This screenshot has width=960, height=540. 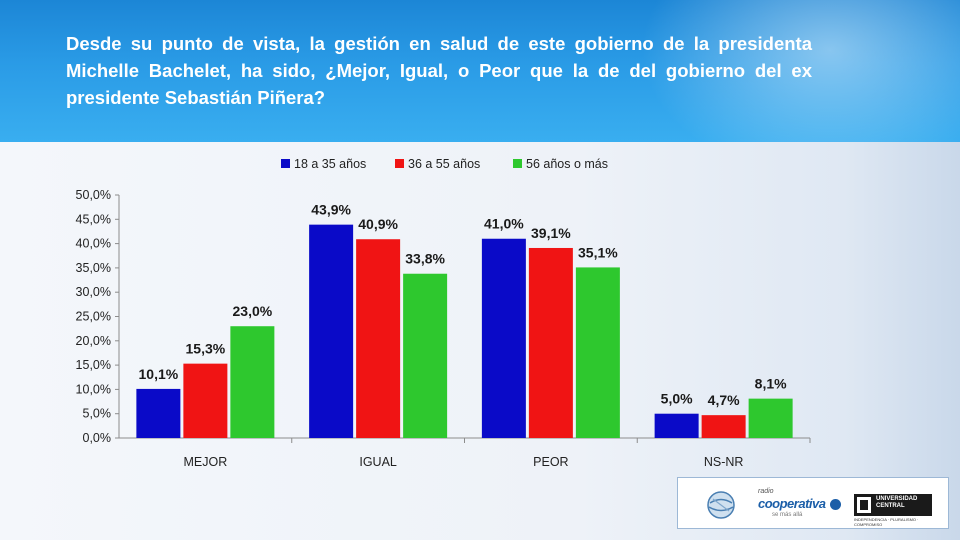 What do you see at coordinates (253, 311) in the screenshot?
I see `data-label: 23,0%` at bounding box center [253, 311].